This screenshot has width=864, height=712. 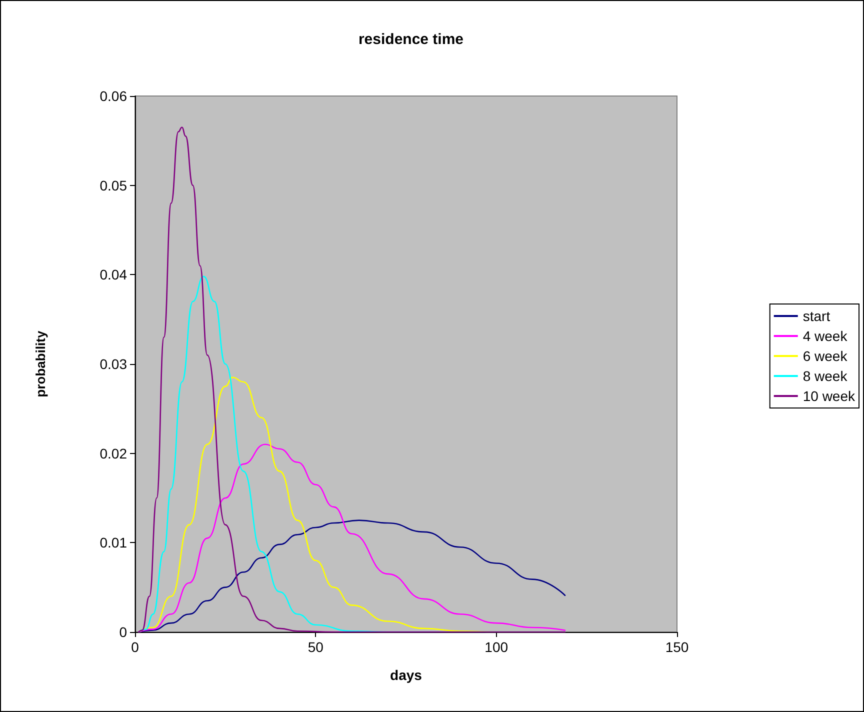 What do you see at coordinates (316, 647) in the screenshot?
I see `x-tick-label: 50` at bounding box center [316, 647].